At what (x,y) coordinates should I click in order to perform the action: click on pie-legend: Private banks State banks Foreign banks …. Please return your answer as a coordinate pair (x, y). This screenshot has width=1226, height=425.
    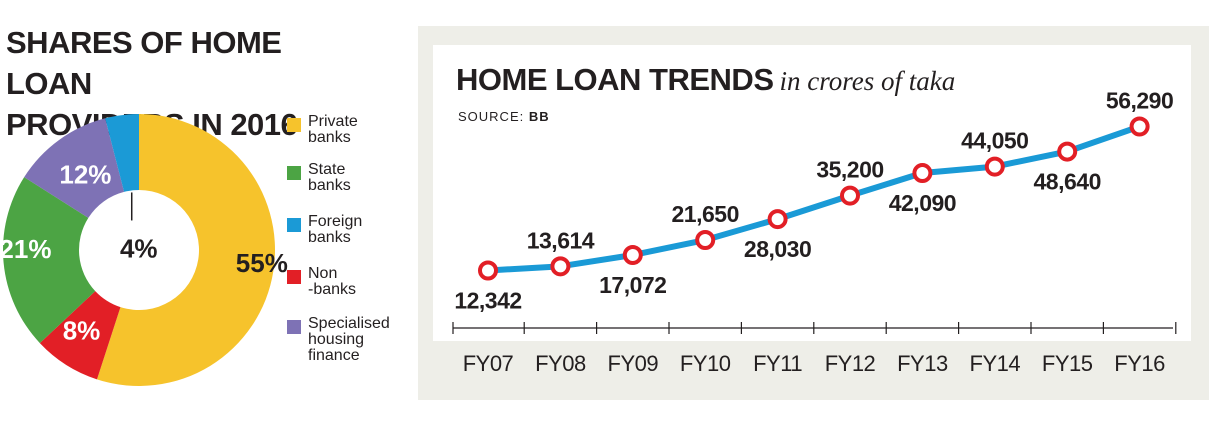
    Looking at the image, I should click on (347, 245).